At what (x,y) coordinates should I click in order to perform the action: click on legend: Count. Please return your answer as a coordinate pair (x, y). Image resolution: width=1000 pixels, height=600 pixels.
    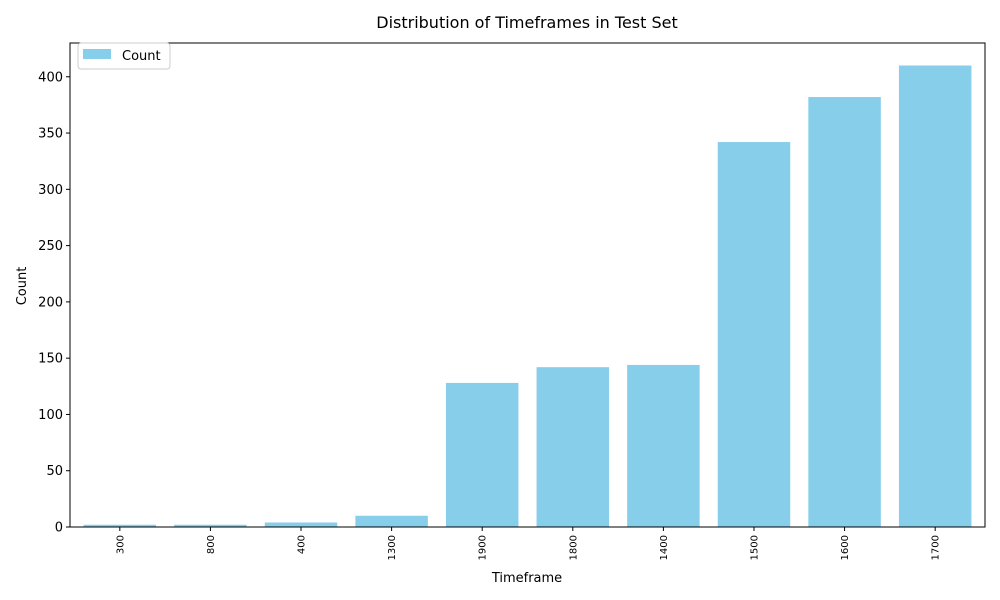
    Looking at the image, I should click on (124, 56).